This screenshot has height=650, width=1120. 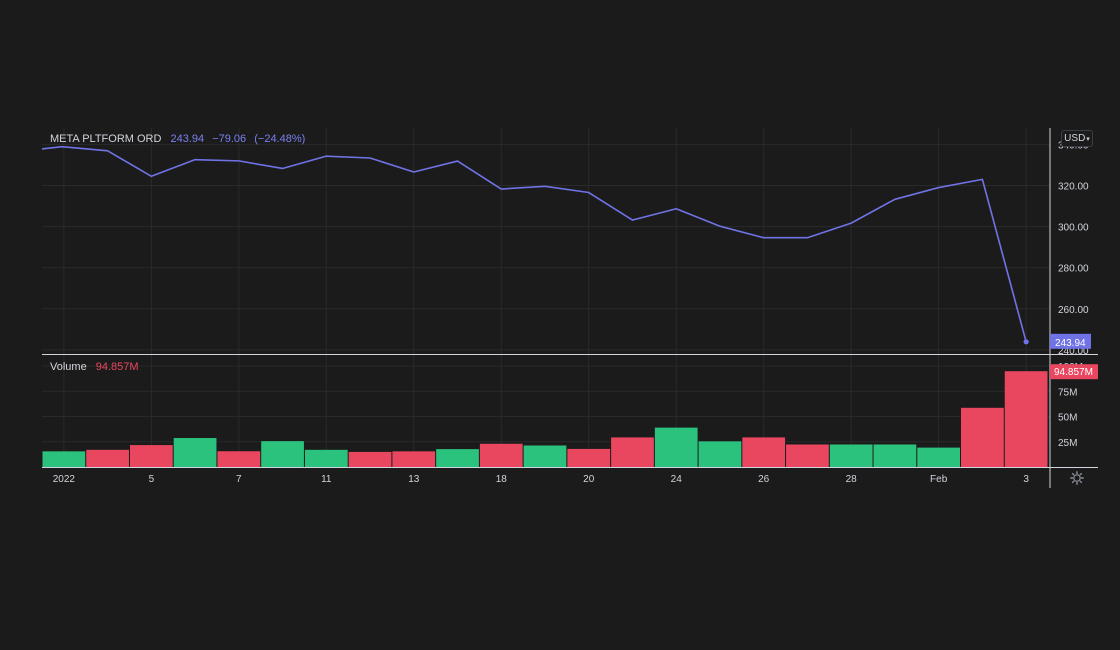 I want to click on currency-label: USD, so click(x=1075, y=138).